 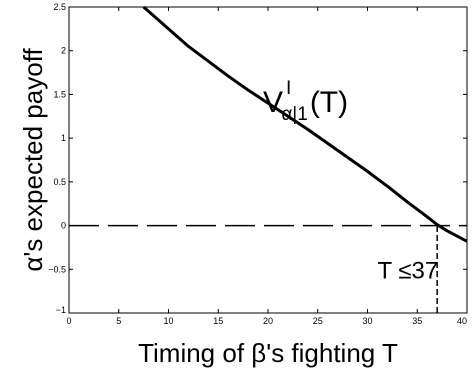 What do you see at coordinates (168, 321) in the screenshot?
I see `x-tick-label: 10` at bounding box center [168, 321].